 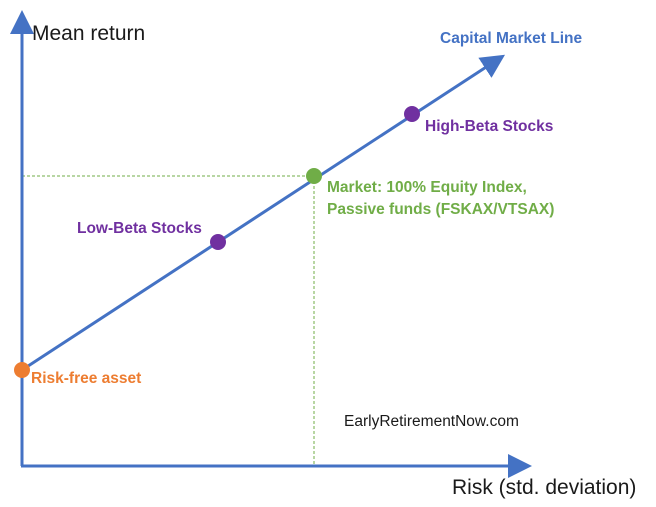 I want to click on high-beta-point, so click(x=412, y=114).